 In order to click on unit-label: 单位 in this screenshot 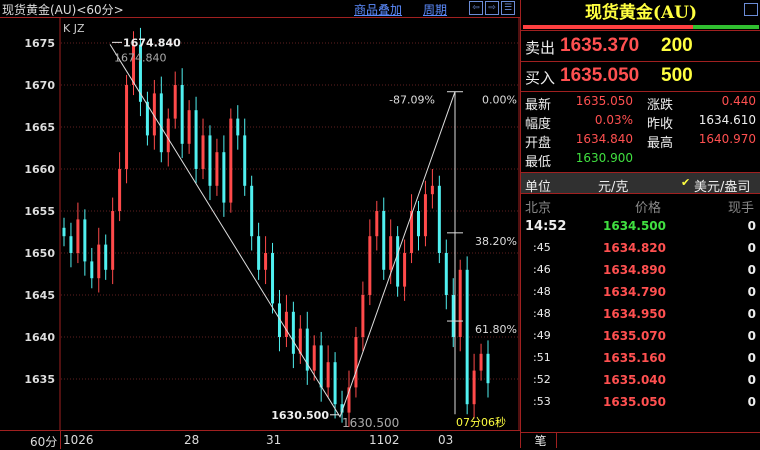, I will do `click(538, 187)`.